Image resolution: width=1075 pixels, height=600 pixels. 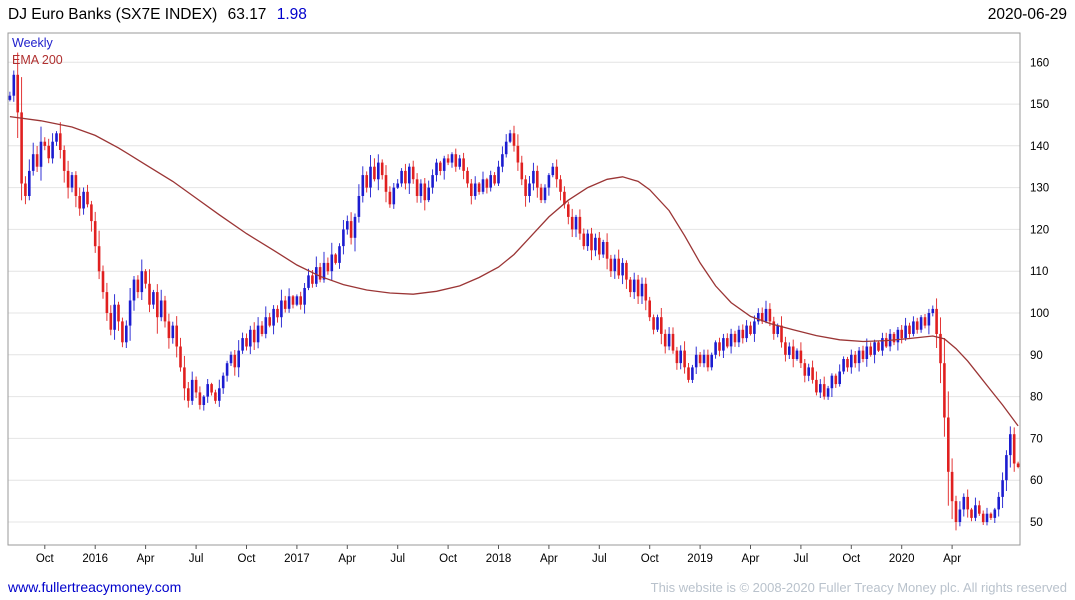 What do you see at coordinates (247, 14) in the screenshot?
I see `last-price: 63.17` at bounding box center [247, 14].